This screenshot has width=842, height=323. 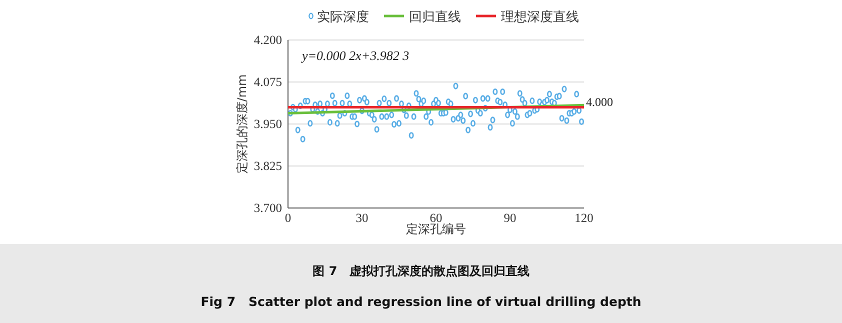 I want to click on y-axis-title: 定深孔的深度/mm, so click(x=242, y=124).